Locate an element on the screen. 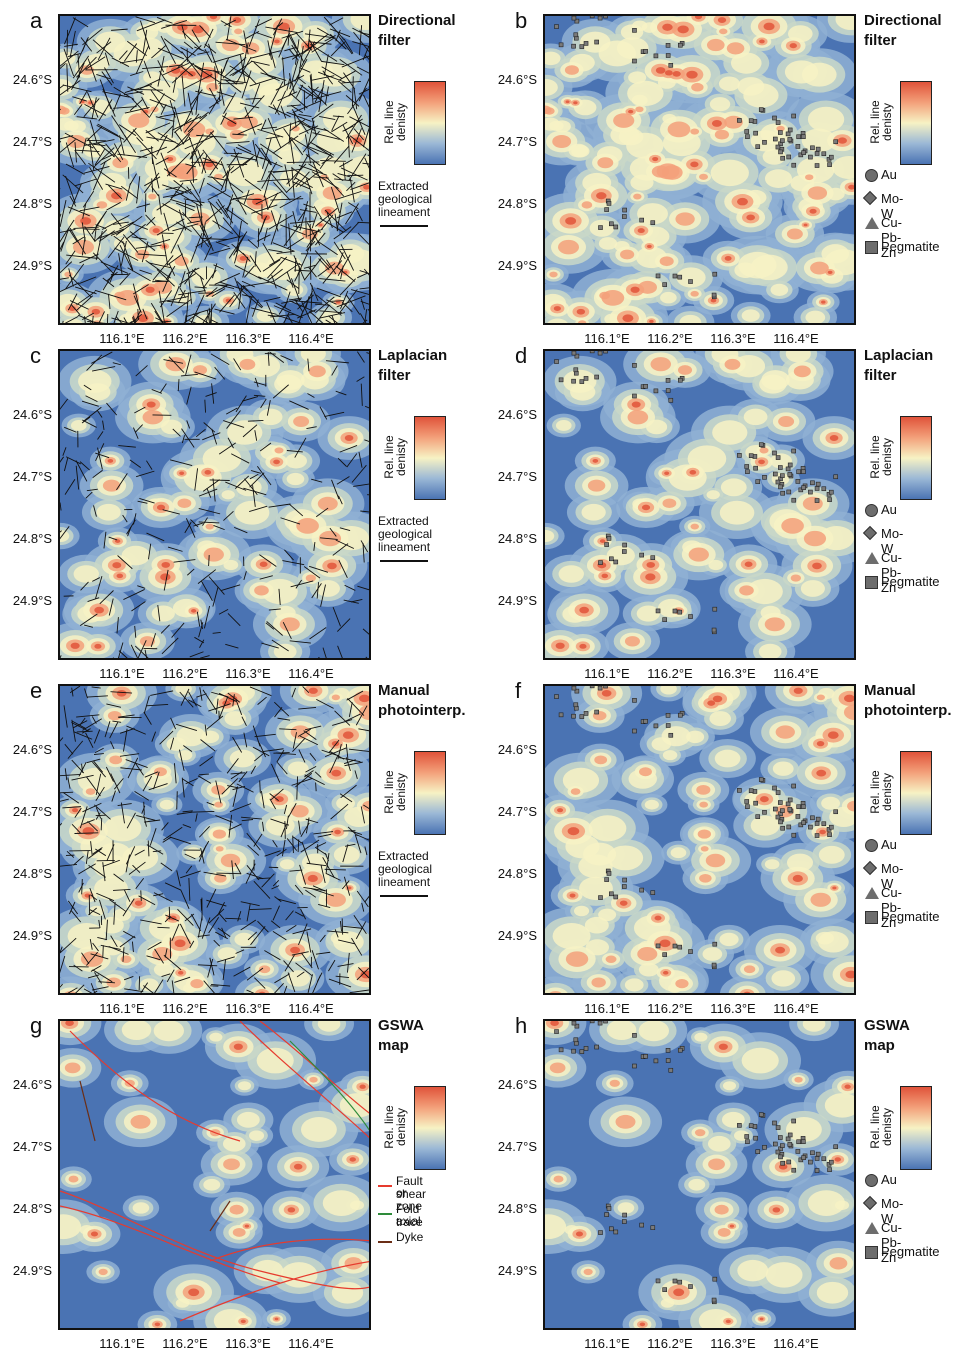  x-tick-label: 116.3°E is located at coordinates (248, 673).